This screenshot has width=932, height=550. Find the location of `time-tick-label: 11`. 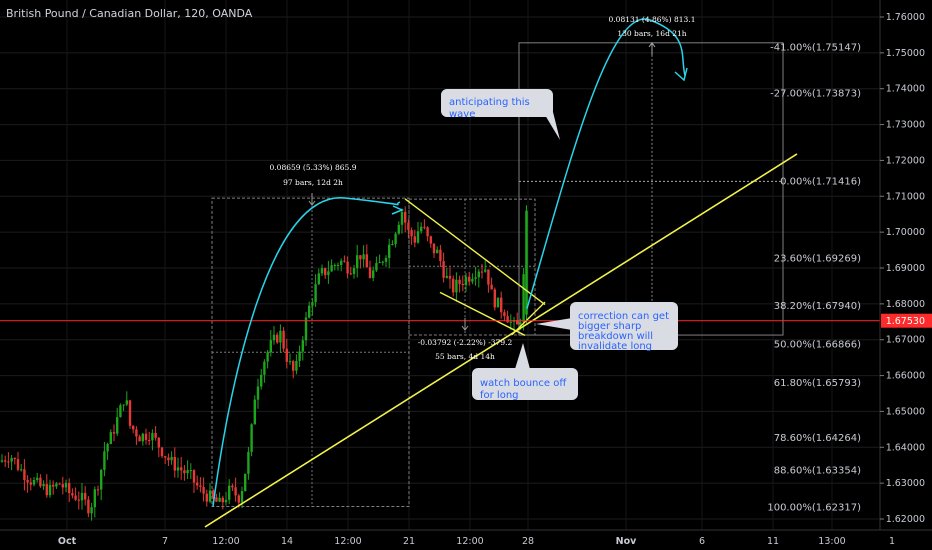

time-tick-label: 11 is located at coordinates (773, 541).